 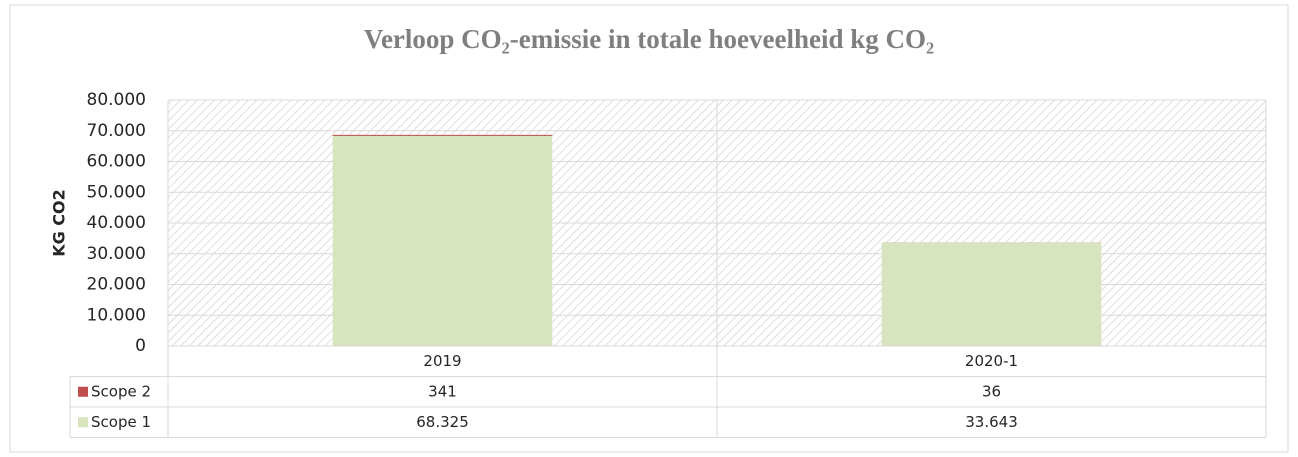 What do you see at coordinates (116, 285) in the screenshot?
I see `y-tick-label: 20.000` at bounding box center [116, 285].